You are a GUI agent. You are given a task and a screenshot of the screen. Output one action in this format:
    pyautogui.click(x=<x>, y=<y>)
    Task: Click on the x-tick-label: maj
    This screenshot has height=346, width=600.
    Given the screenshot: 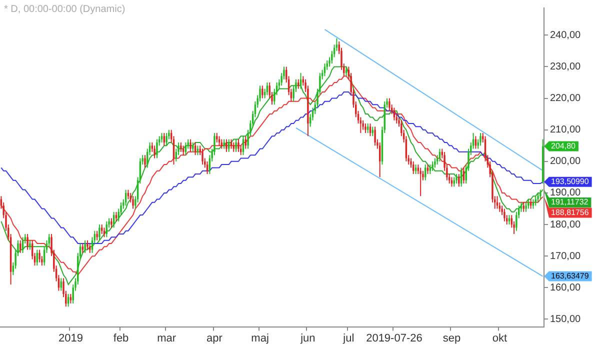 What is the action you would take?
    pyautogui.click(x=260, y=338)
    